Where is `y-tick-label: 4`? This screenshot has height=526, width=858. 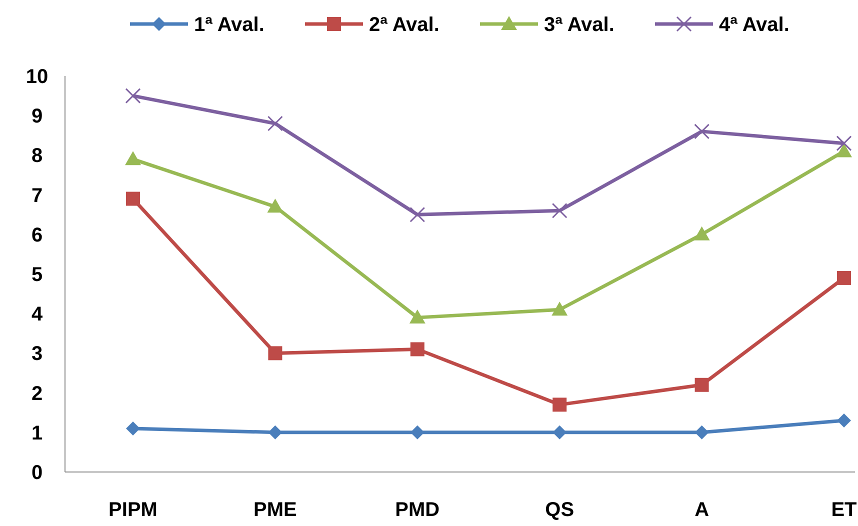 y-tick-label: 4 is located at coordinates (37, 315).